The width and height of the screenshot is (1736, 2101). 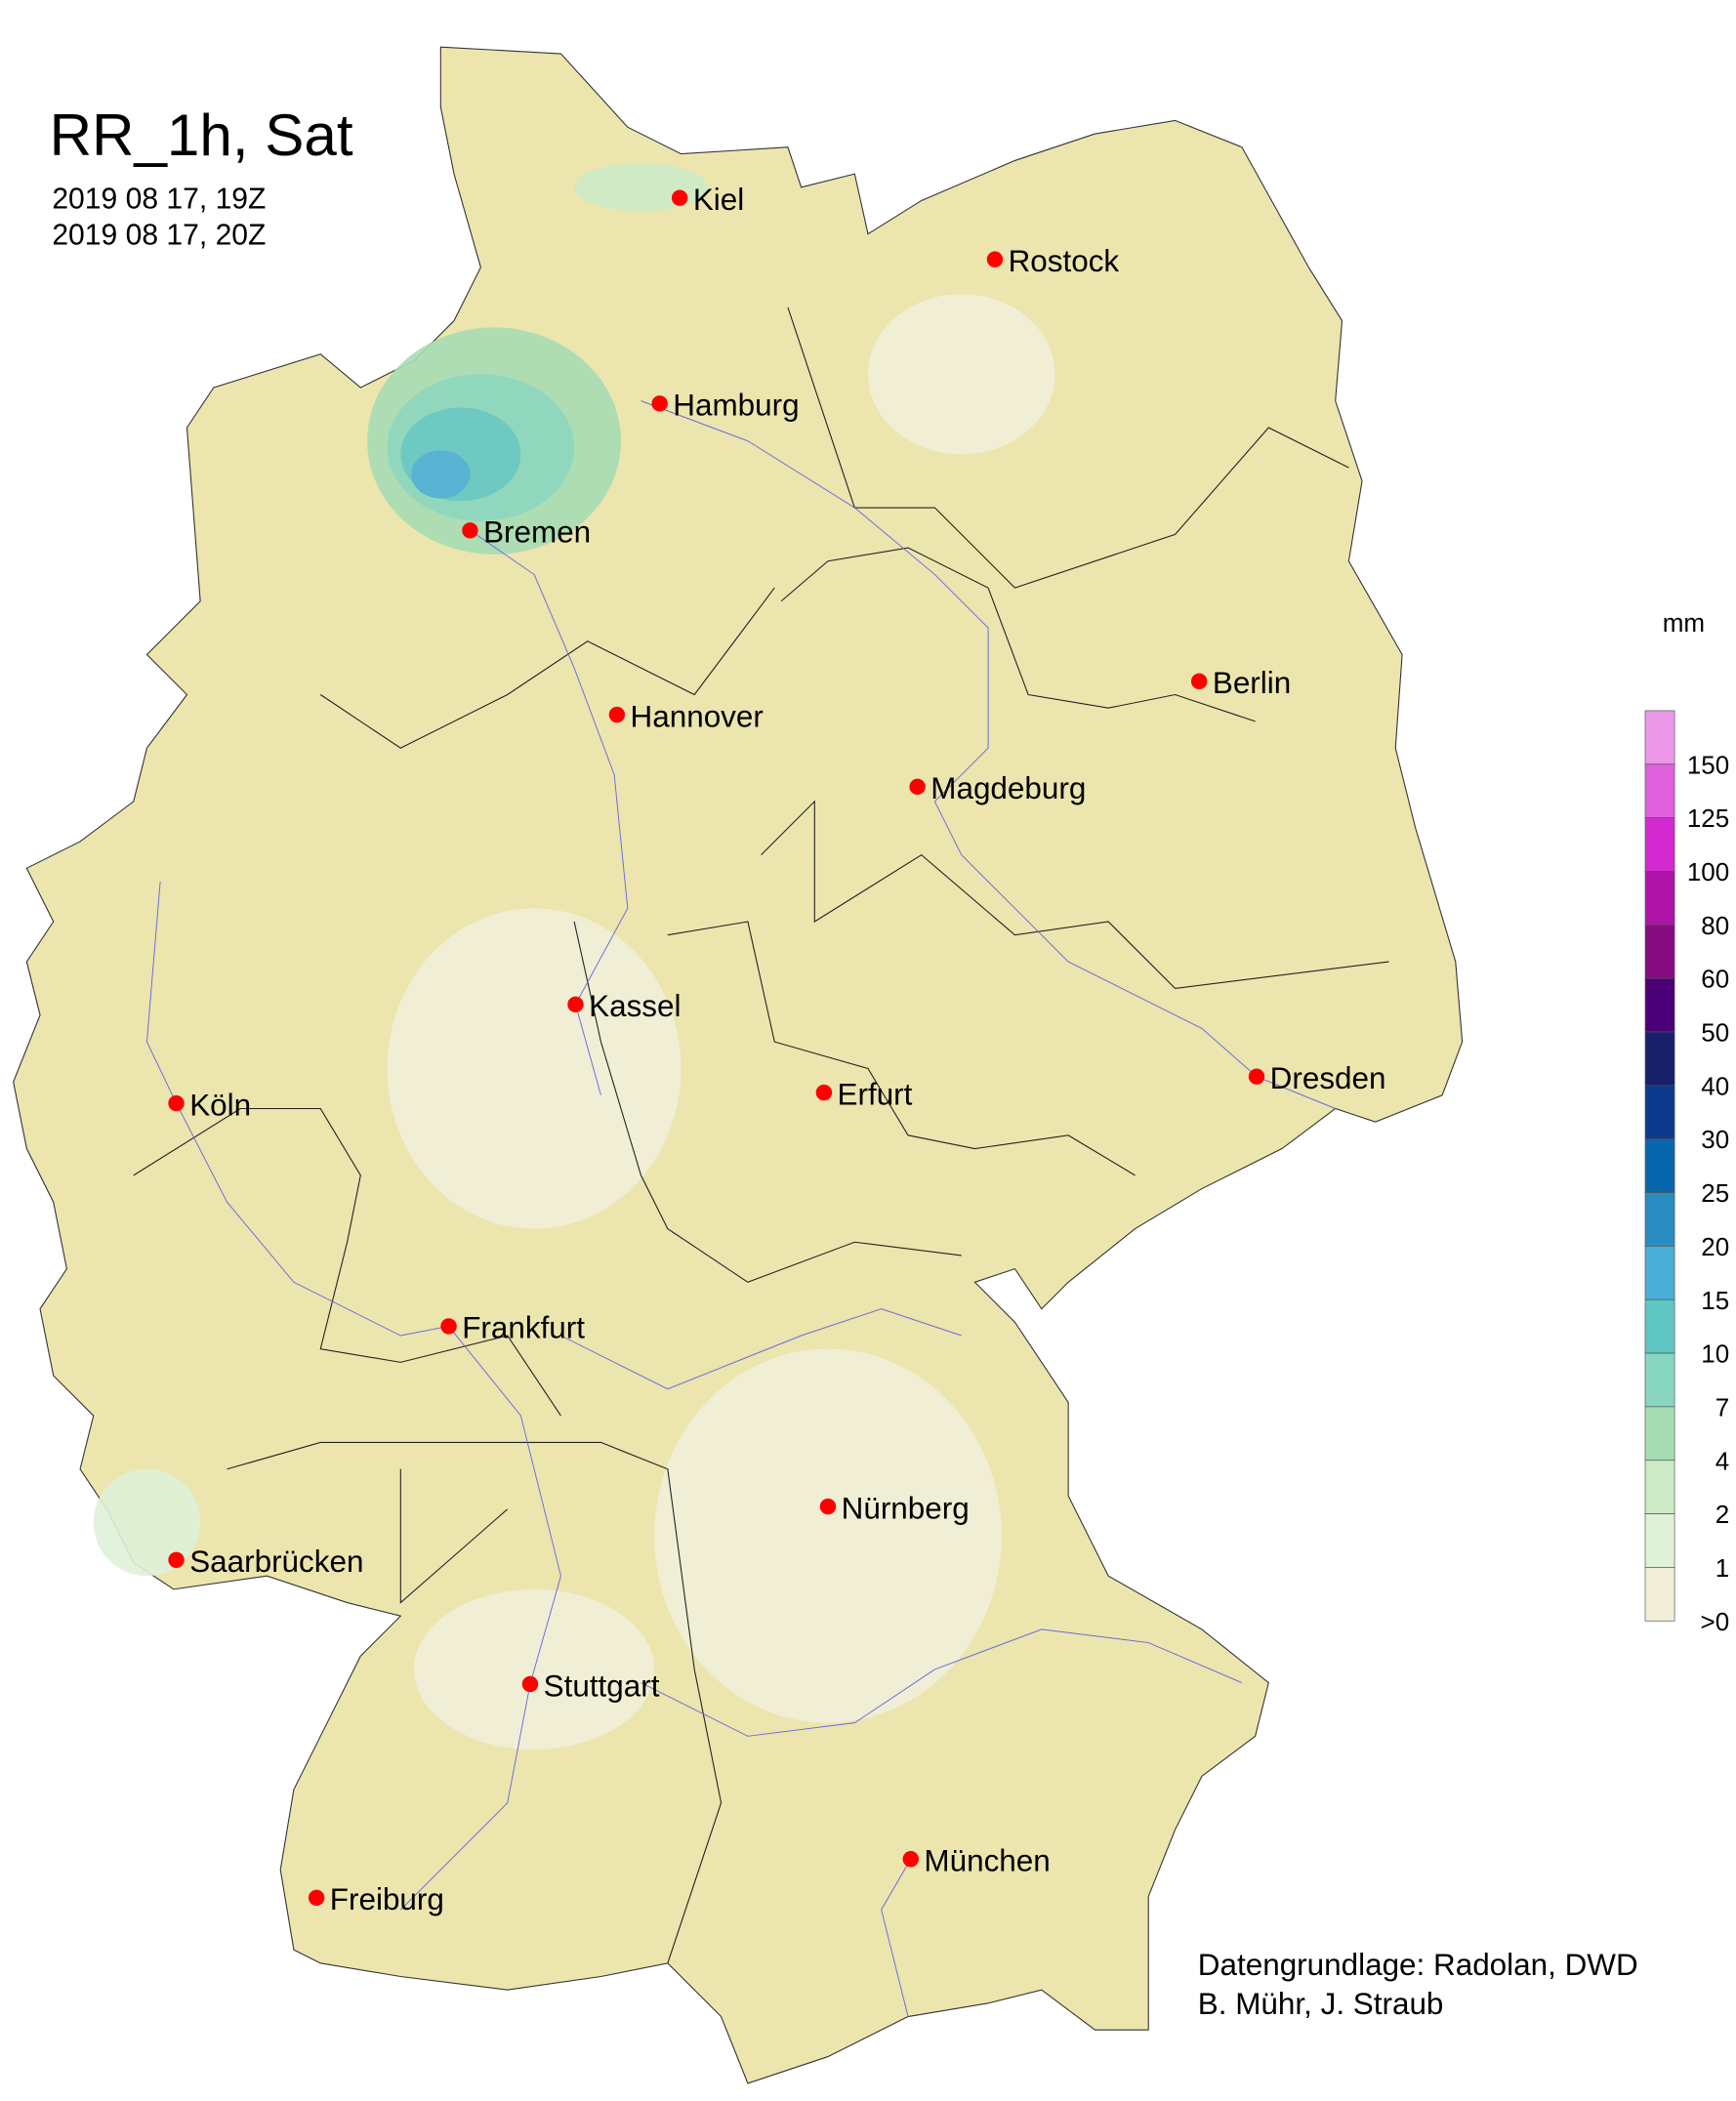 I want to click on city-label: Dresden, so click(x=1328, y=1078).